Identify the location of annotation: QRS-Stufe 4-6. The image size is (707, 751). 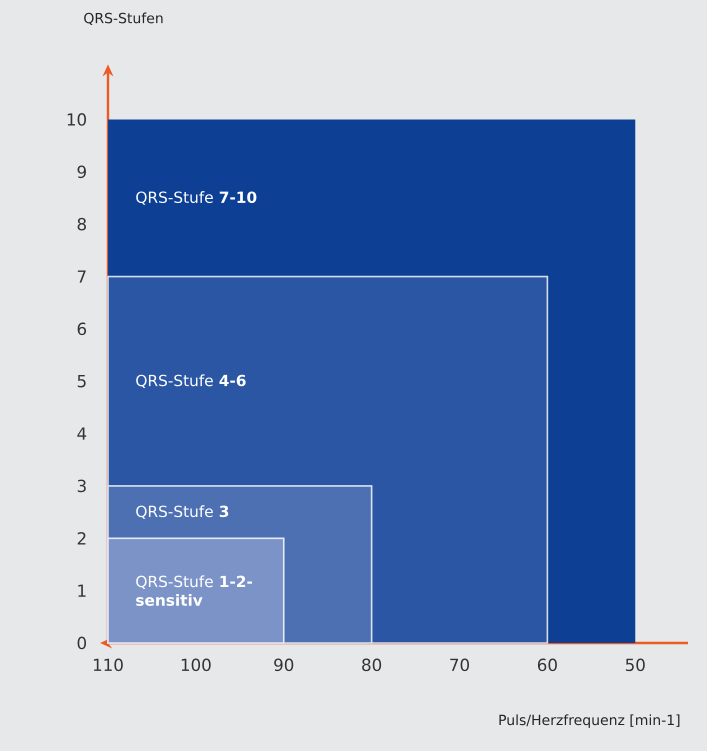
(191, 381).